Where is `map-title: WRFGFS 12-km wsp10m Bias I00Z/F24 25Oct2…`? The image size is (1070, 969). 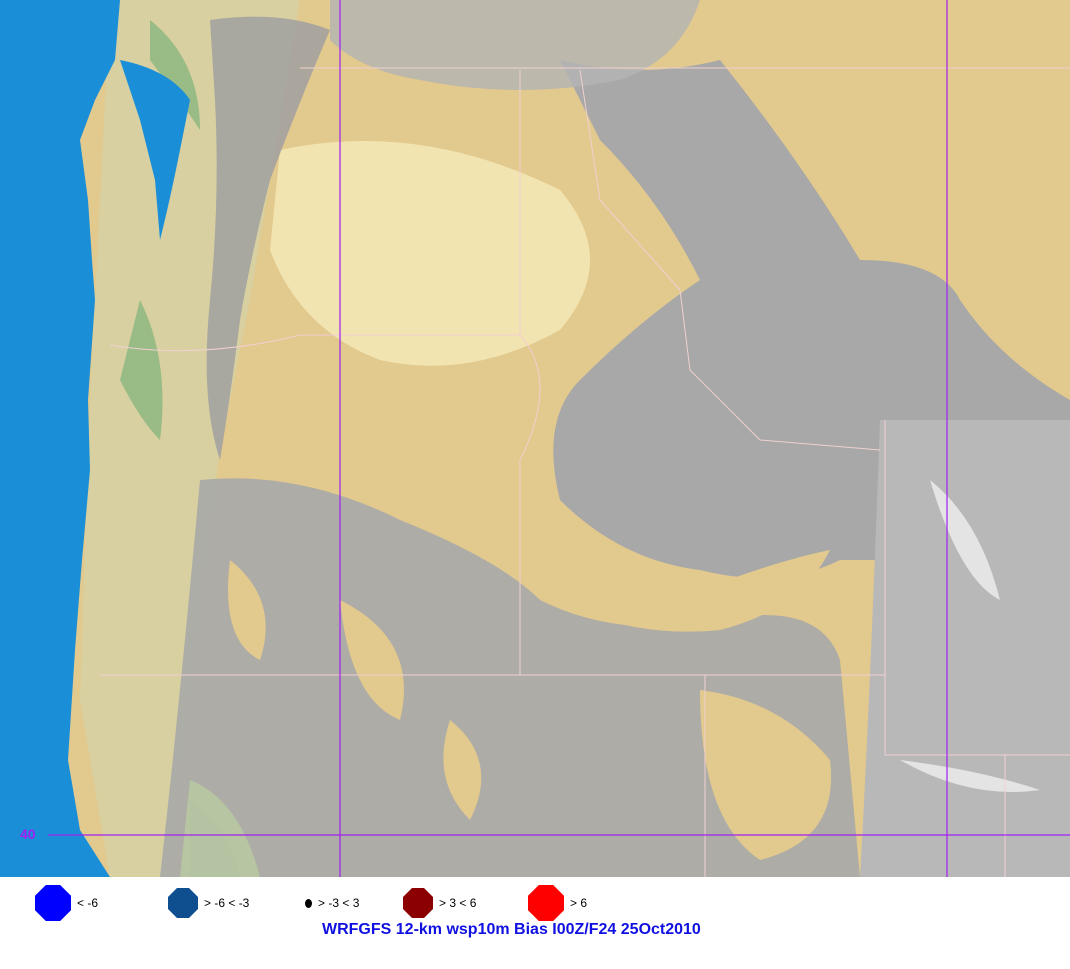 map-title: WRFGFS 12-km wsp10m Bias I00Z/F24 25Oct2… is located at coordinates (511, 929).